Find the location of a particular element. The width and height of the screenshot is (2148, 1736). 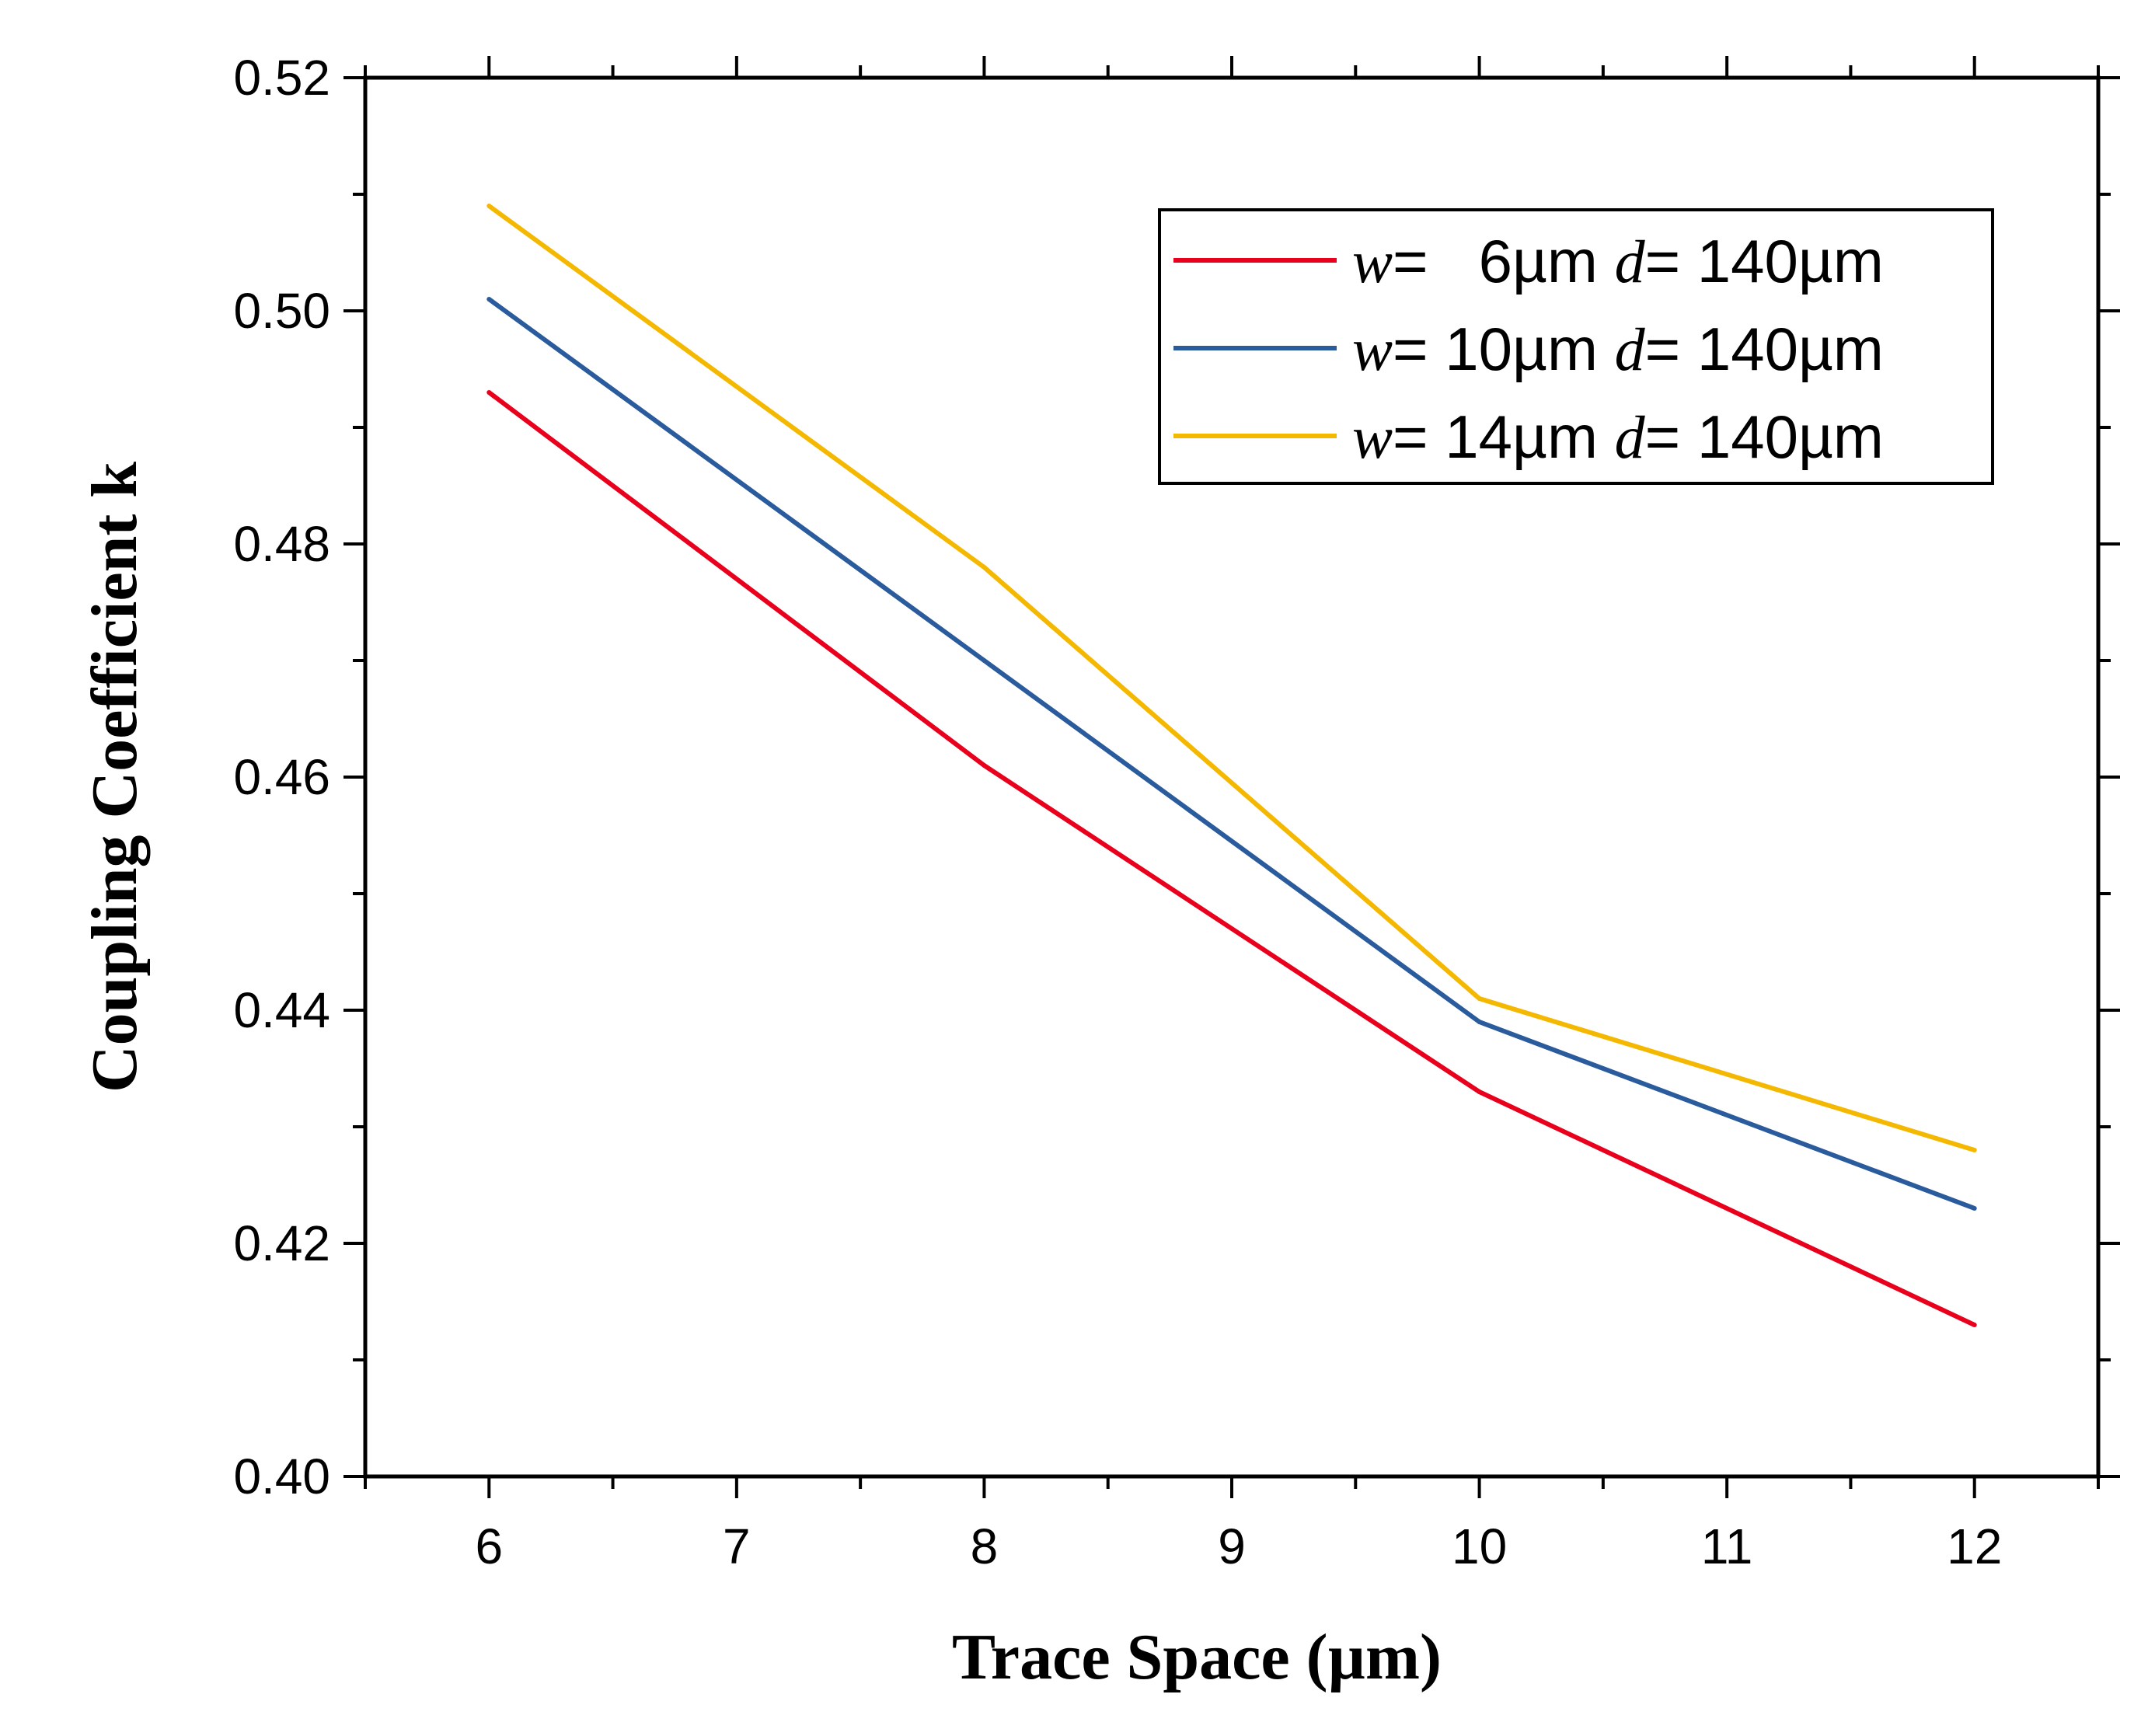

x-tick-label: 8 is located at coordinates (985, 1546).